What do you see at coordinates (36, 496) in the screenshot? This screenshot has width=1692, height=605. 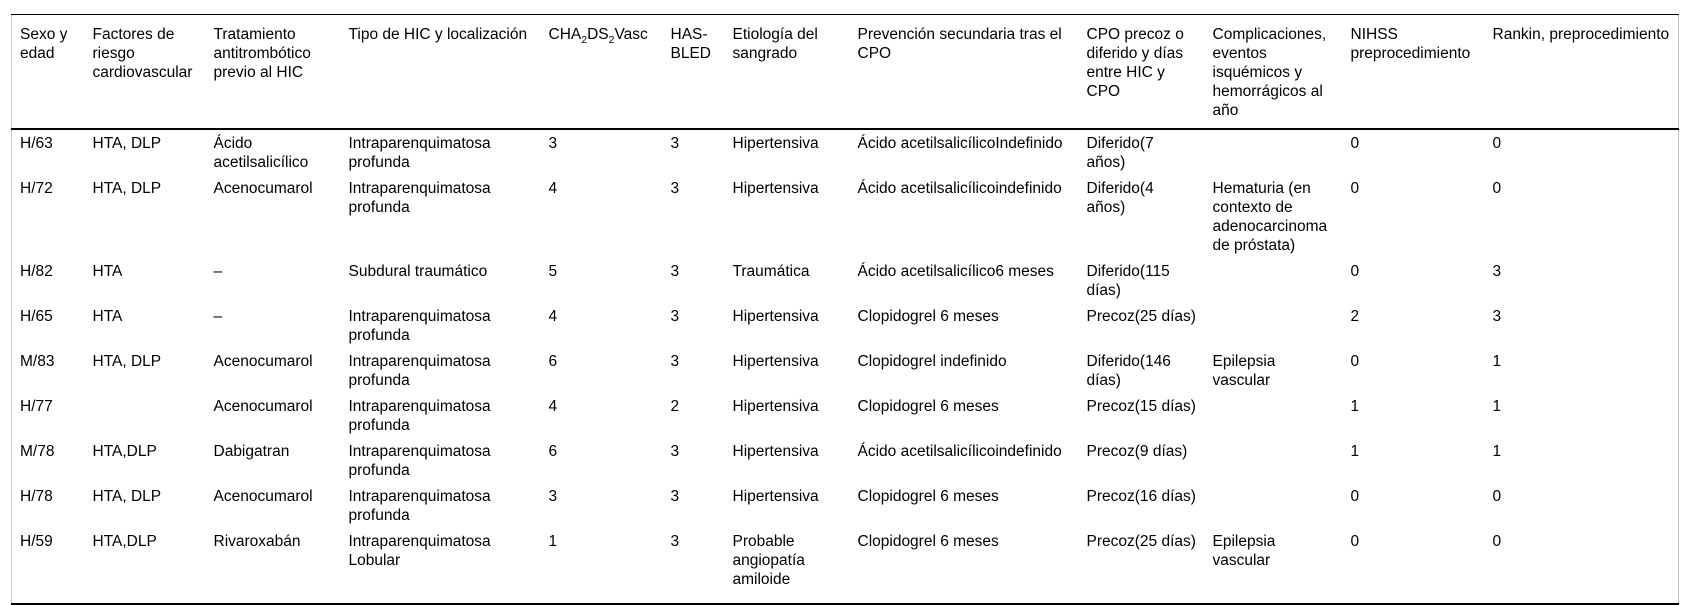 I see `table-cell: H/78` at bounding box center [36, 496].